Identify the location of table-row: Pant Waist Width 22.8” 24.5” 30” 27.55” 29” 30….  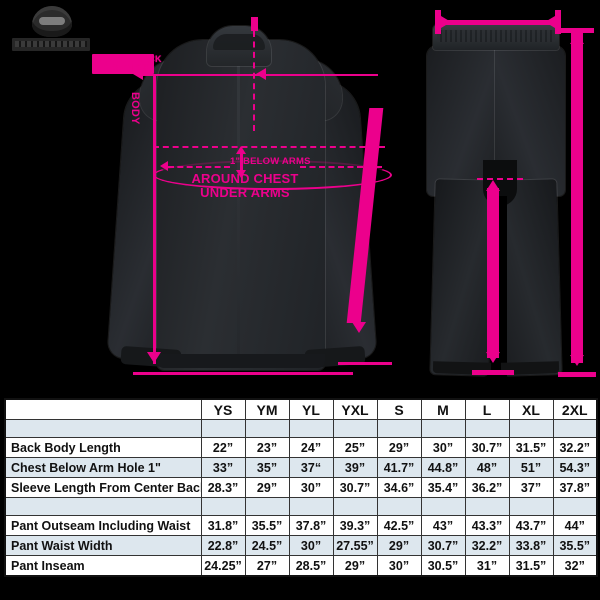
(301, 545).